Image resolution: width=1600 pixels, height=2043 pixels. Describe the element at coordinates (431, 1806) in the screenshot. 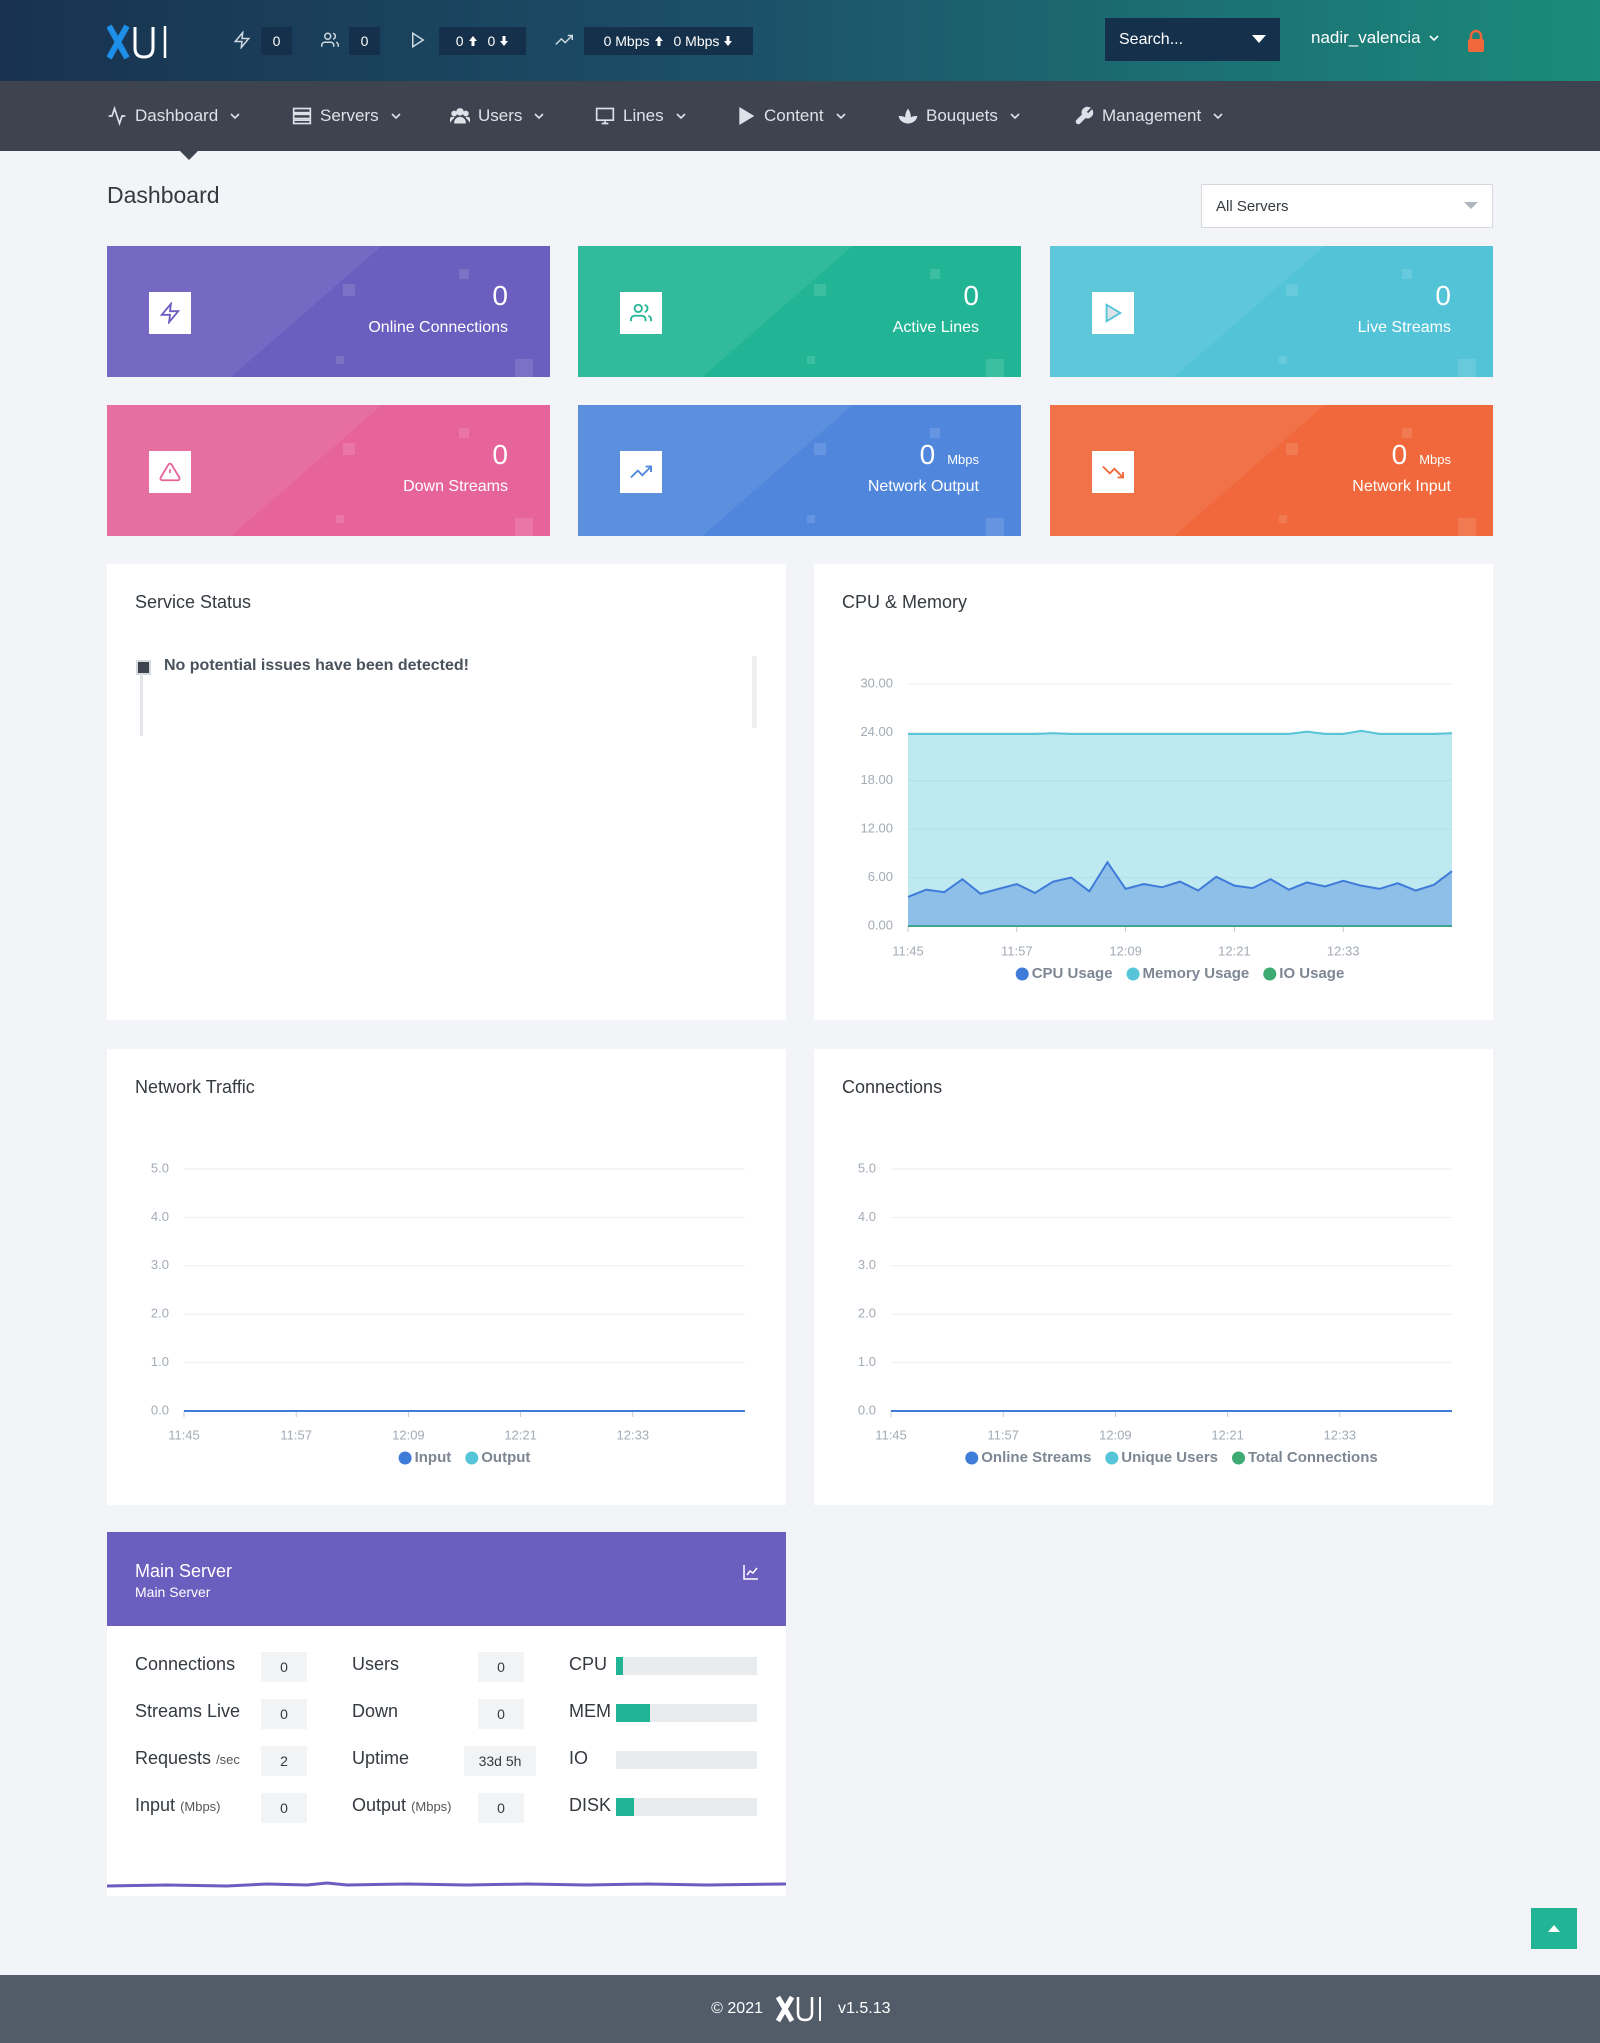

I see `label-unit: (Mbps)` at that location.